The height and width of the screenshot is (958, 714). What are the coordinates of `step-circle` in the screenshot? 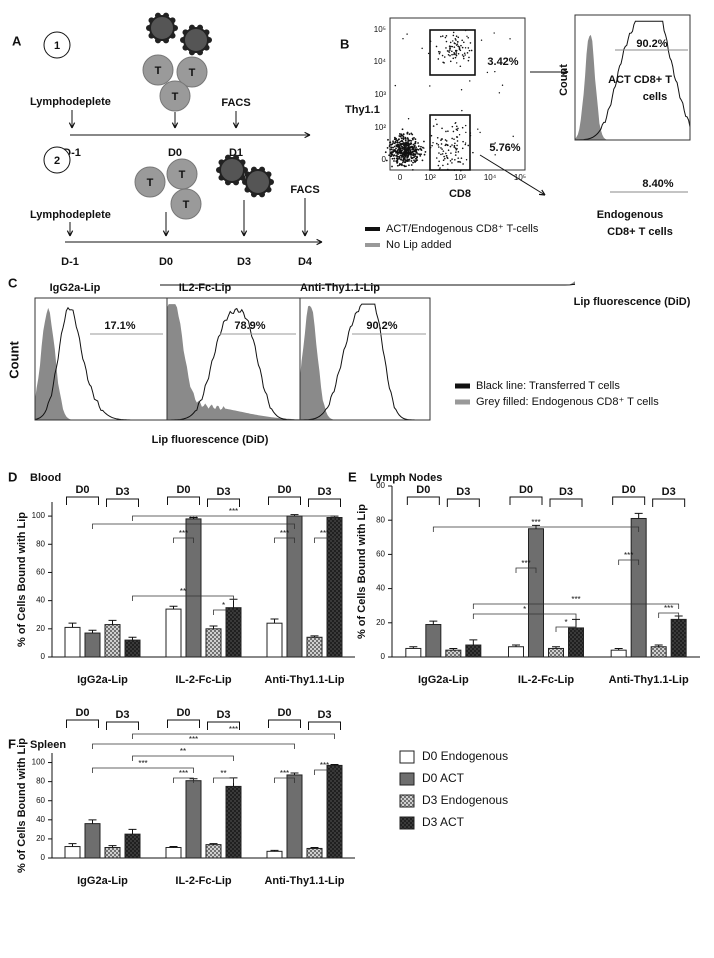 It's located at (57, 45).